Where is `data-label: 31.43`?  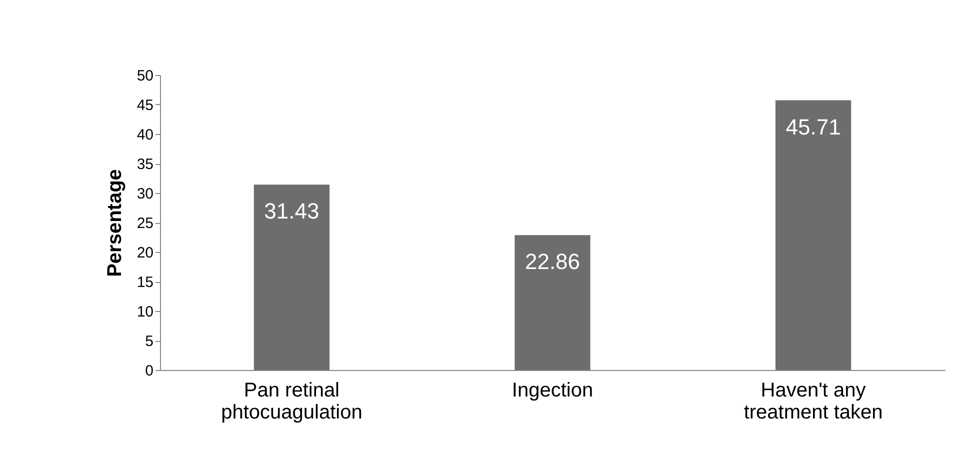 data-label: 31.43 is located at coordinates (292, 211).